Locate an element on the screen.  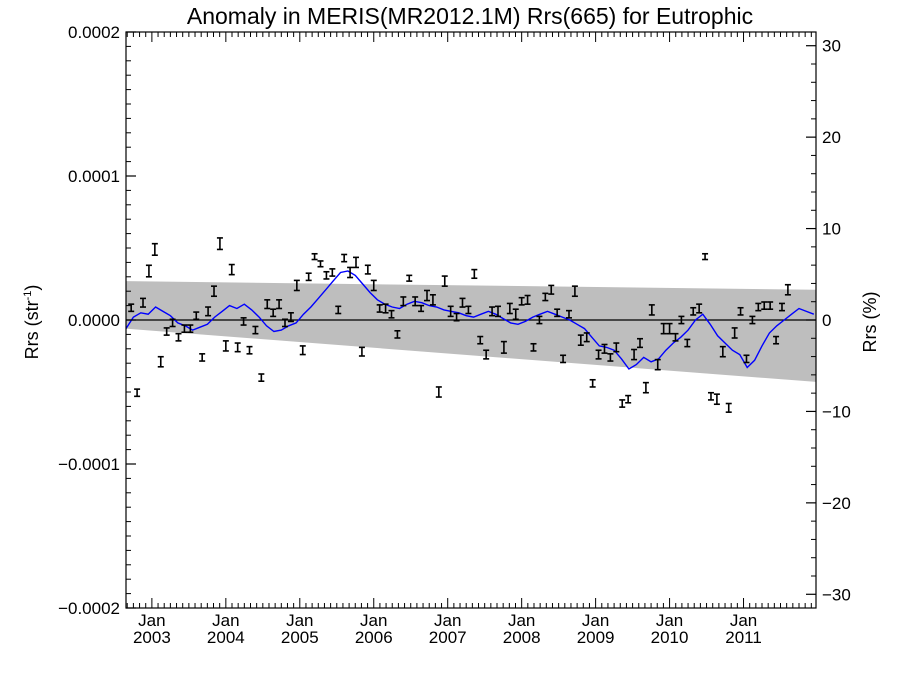
y-axis-label-left-close: ) is located at coordinates (32, 288).